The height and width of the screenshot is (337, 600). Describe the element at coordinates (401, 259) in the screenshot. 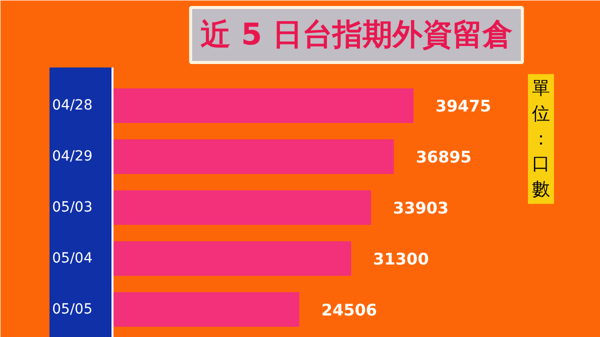

I see `data-label: 31300` at that location.